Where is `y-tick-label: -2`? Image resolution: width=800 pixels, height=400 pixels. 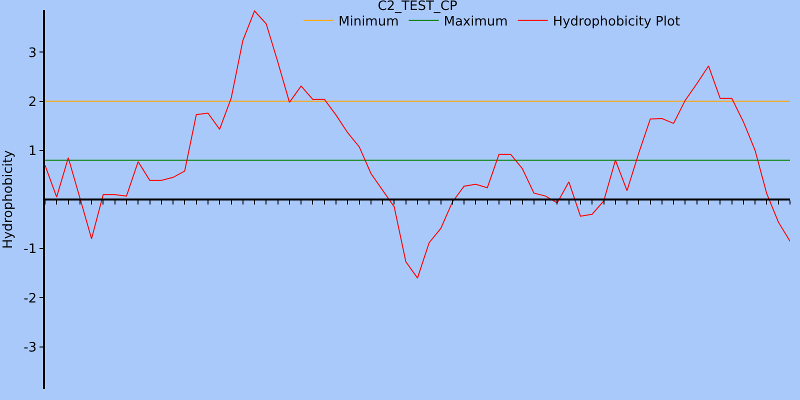 y-tick-label: -2 is located at coordinates (30, 298).